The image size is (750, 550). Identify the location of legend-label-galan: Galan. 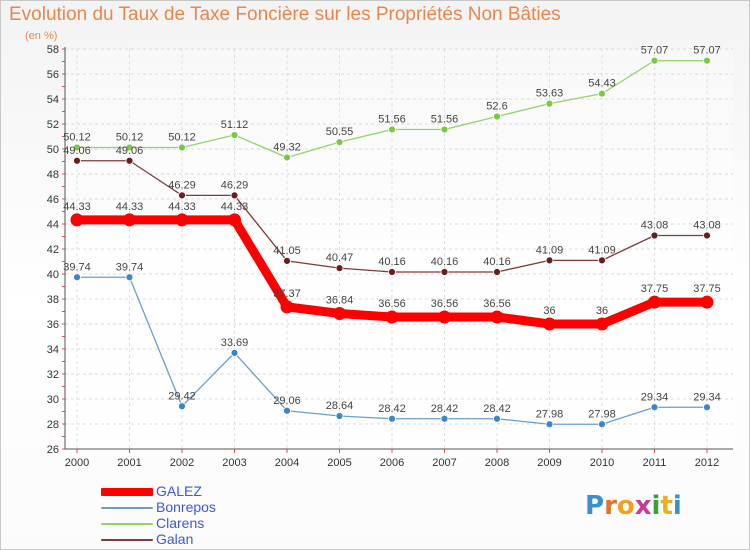
(175, 539).